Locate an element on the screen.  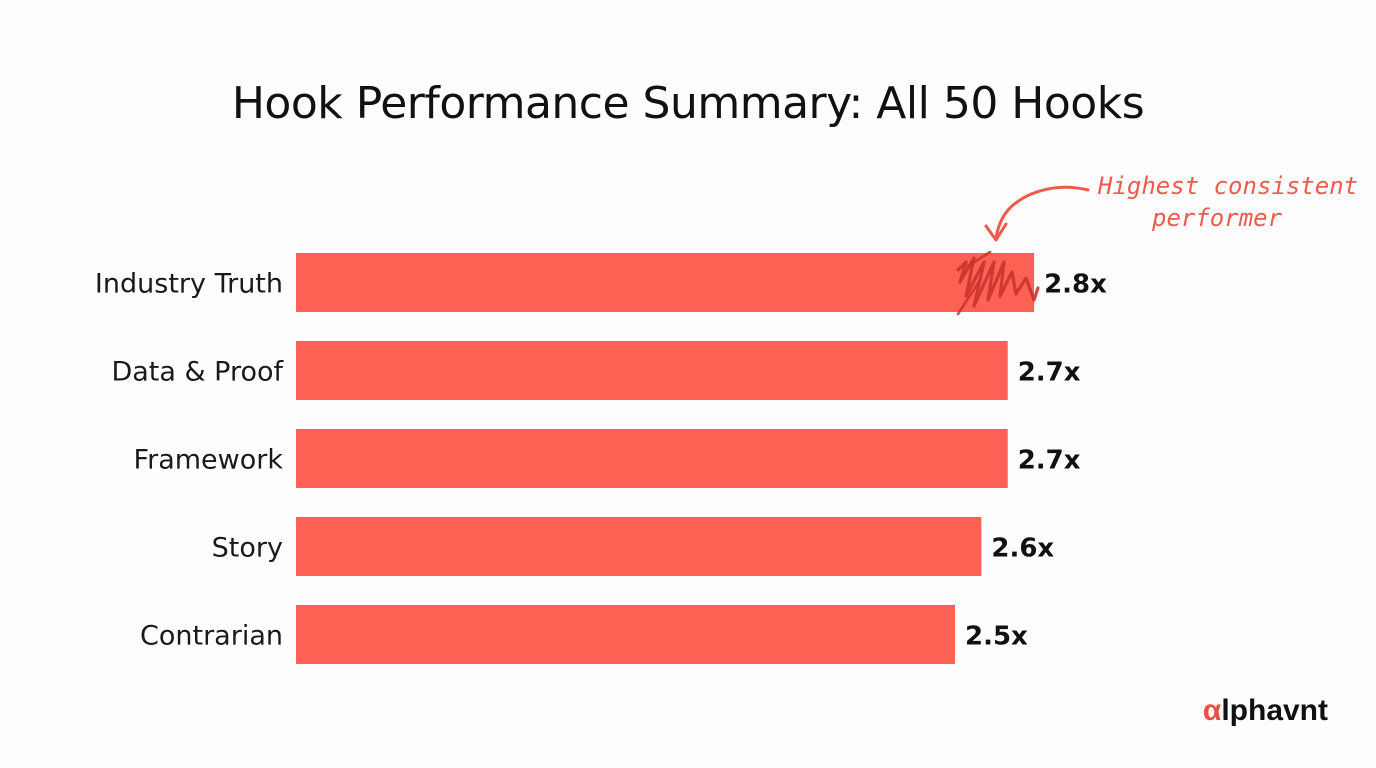
brand-logo: αlphavnt is located at coordinates (1265, 711).